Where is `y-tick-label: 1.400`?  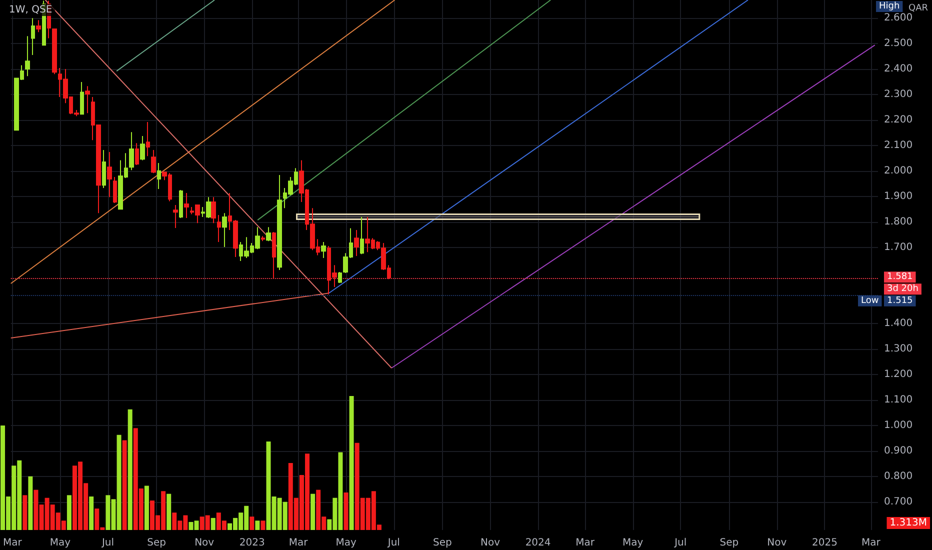 y-tick-label: 1.400 is located at coordinates (898, 324).